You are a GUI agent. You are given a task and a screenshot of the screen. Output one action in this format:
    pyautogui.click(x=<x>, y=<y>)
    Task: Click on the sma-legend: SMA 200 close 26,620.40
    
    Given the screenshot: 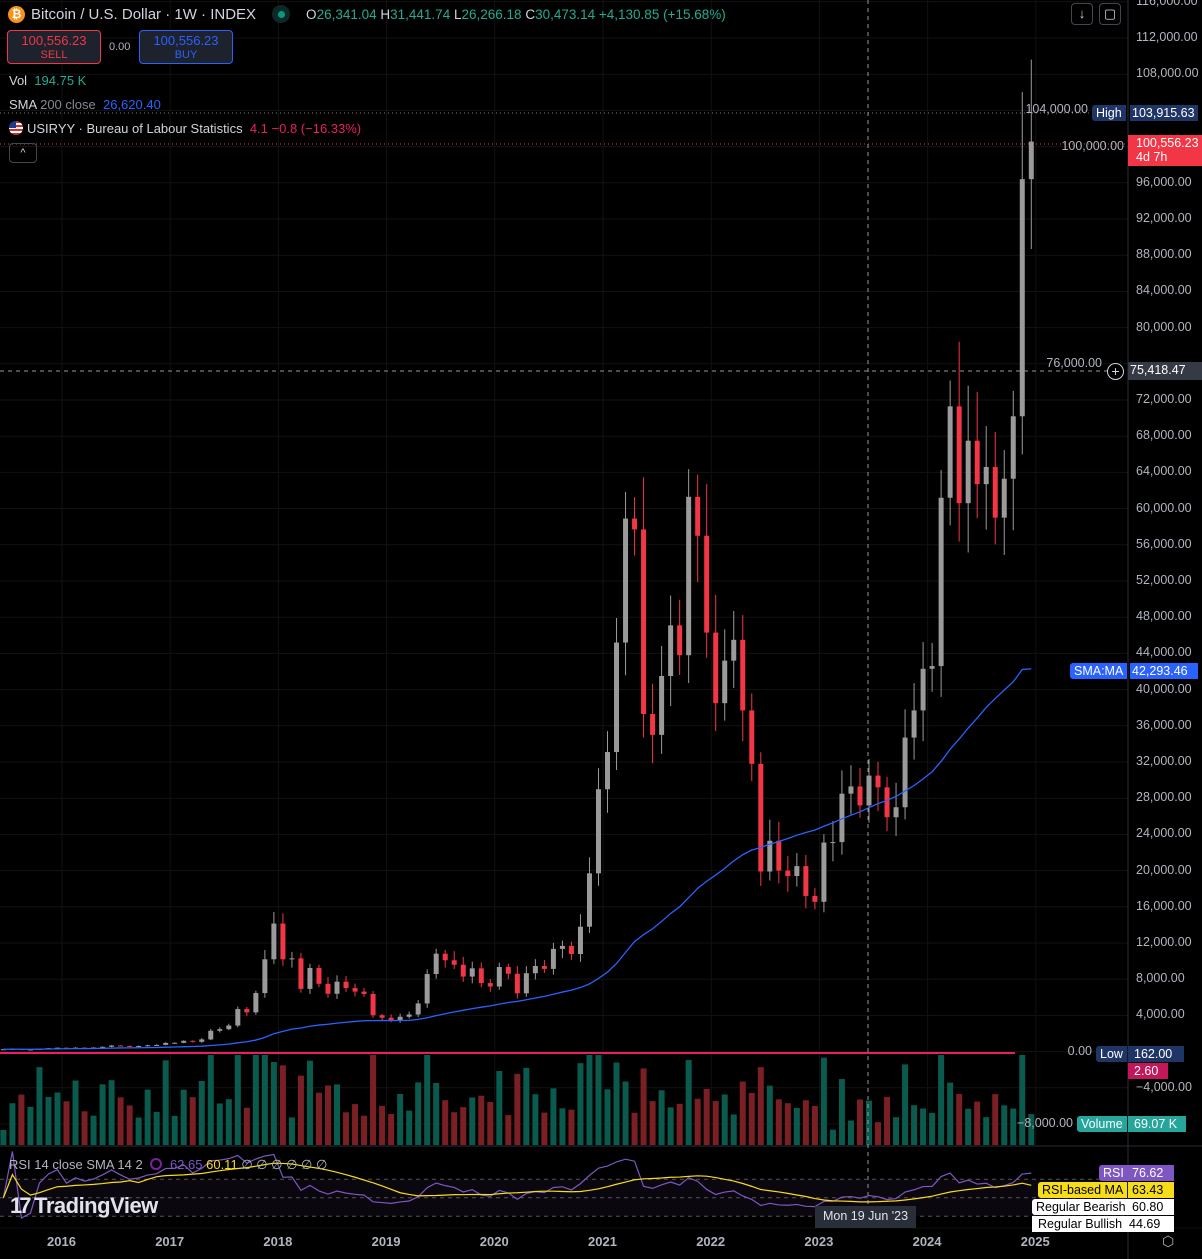 What is the action you would take?
    pyautogui.click(x=85, y=104)
    